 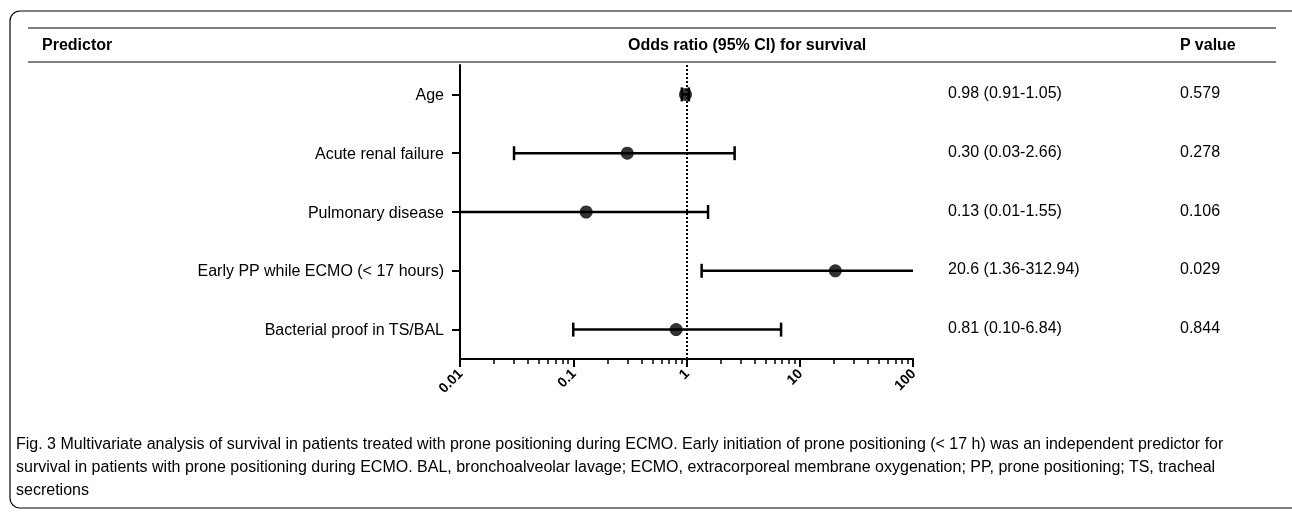 What do you see at coordinates (1200, 92) in the screenshot?
I see `text: 0.579` at bounding box center [1200, 92].